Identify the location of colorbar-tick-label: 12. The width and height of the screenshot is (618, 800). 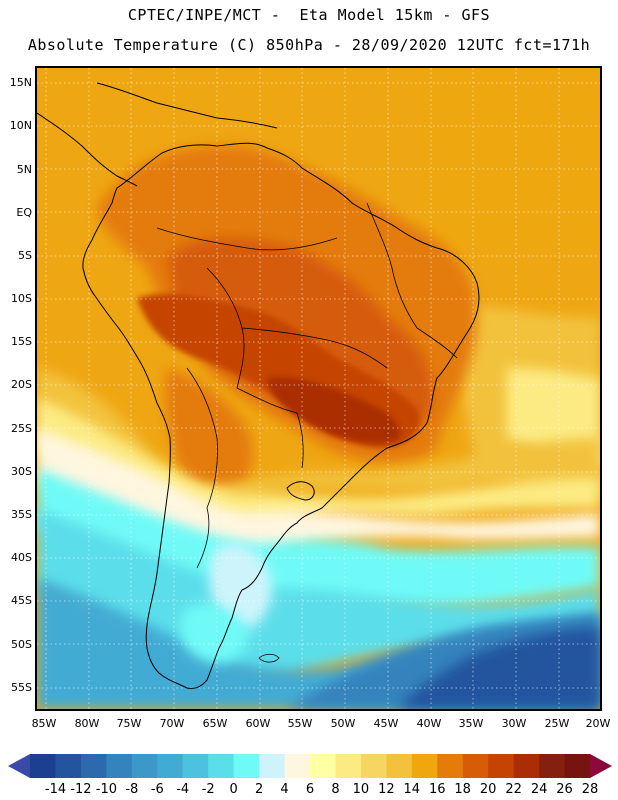
(386, 789).